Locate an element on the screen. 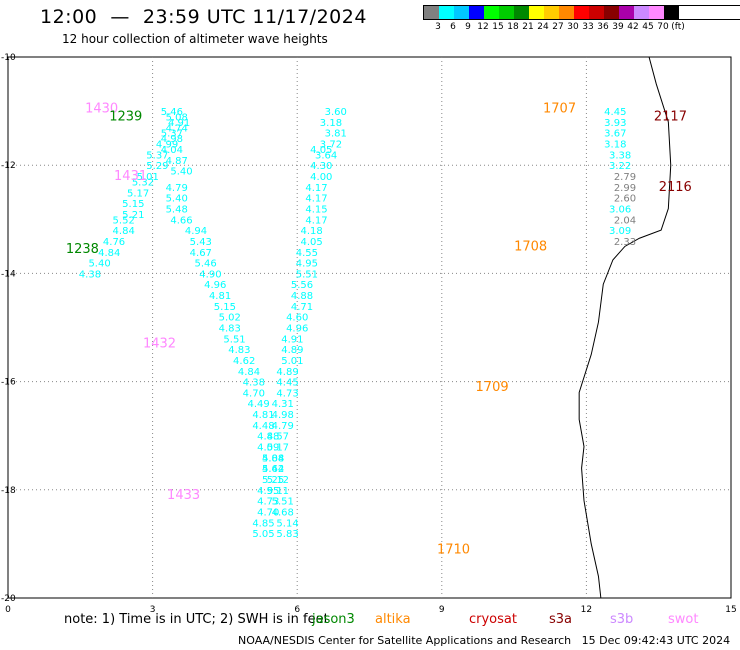 This screenshot has width=740, height=650. colorbar-label: 24 is located at coordinates (543, 27).